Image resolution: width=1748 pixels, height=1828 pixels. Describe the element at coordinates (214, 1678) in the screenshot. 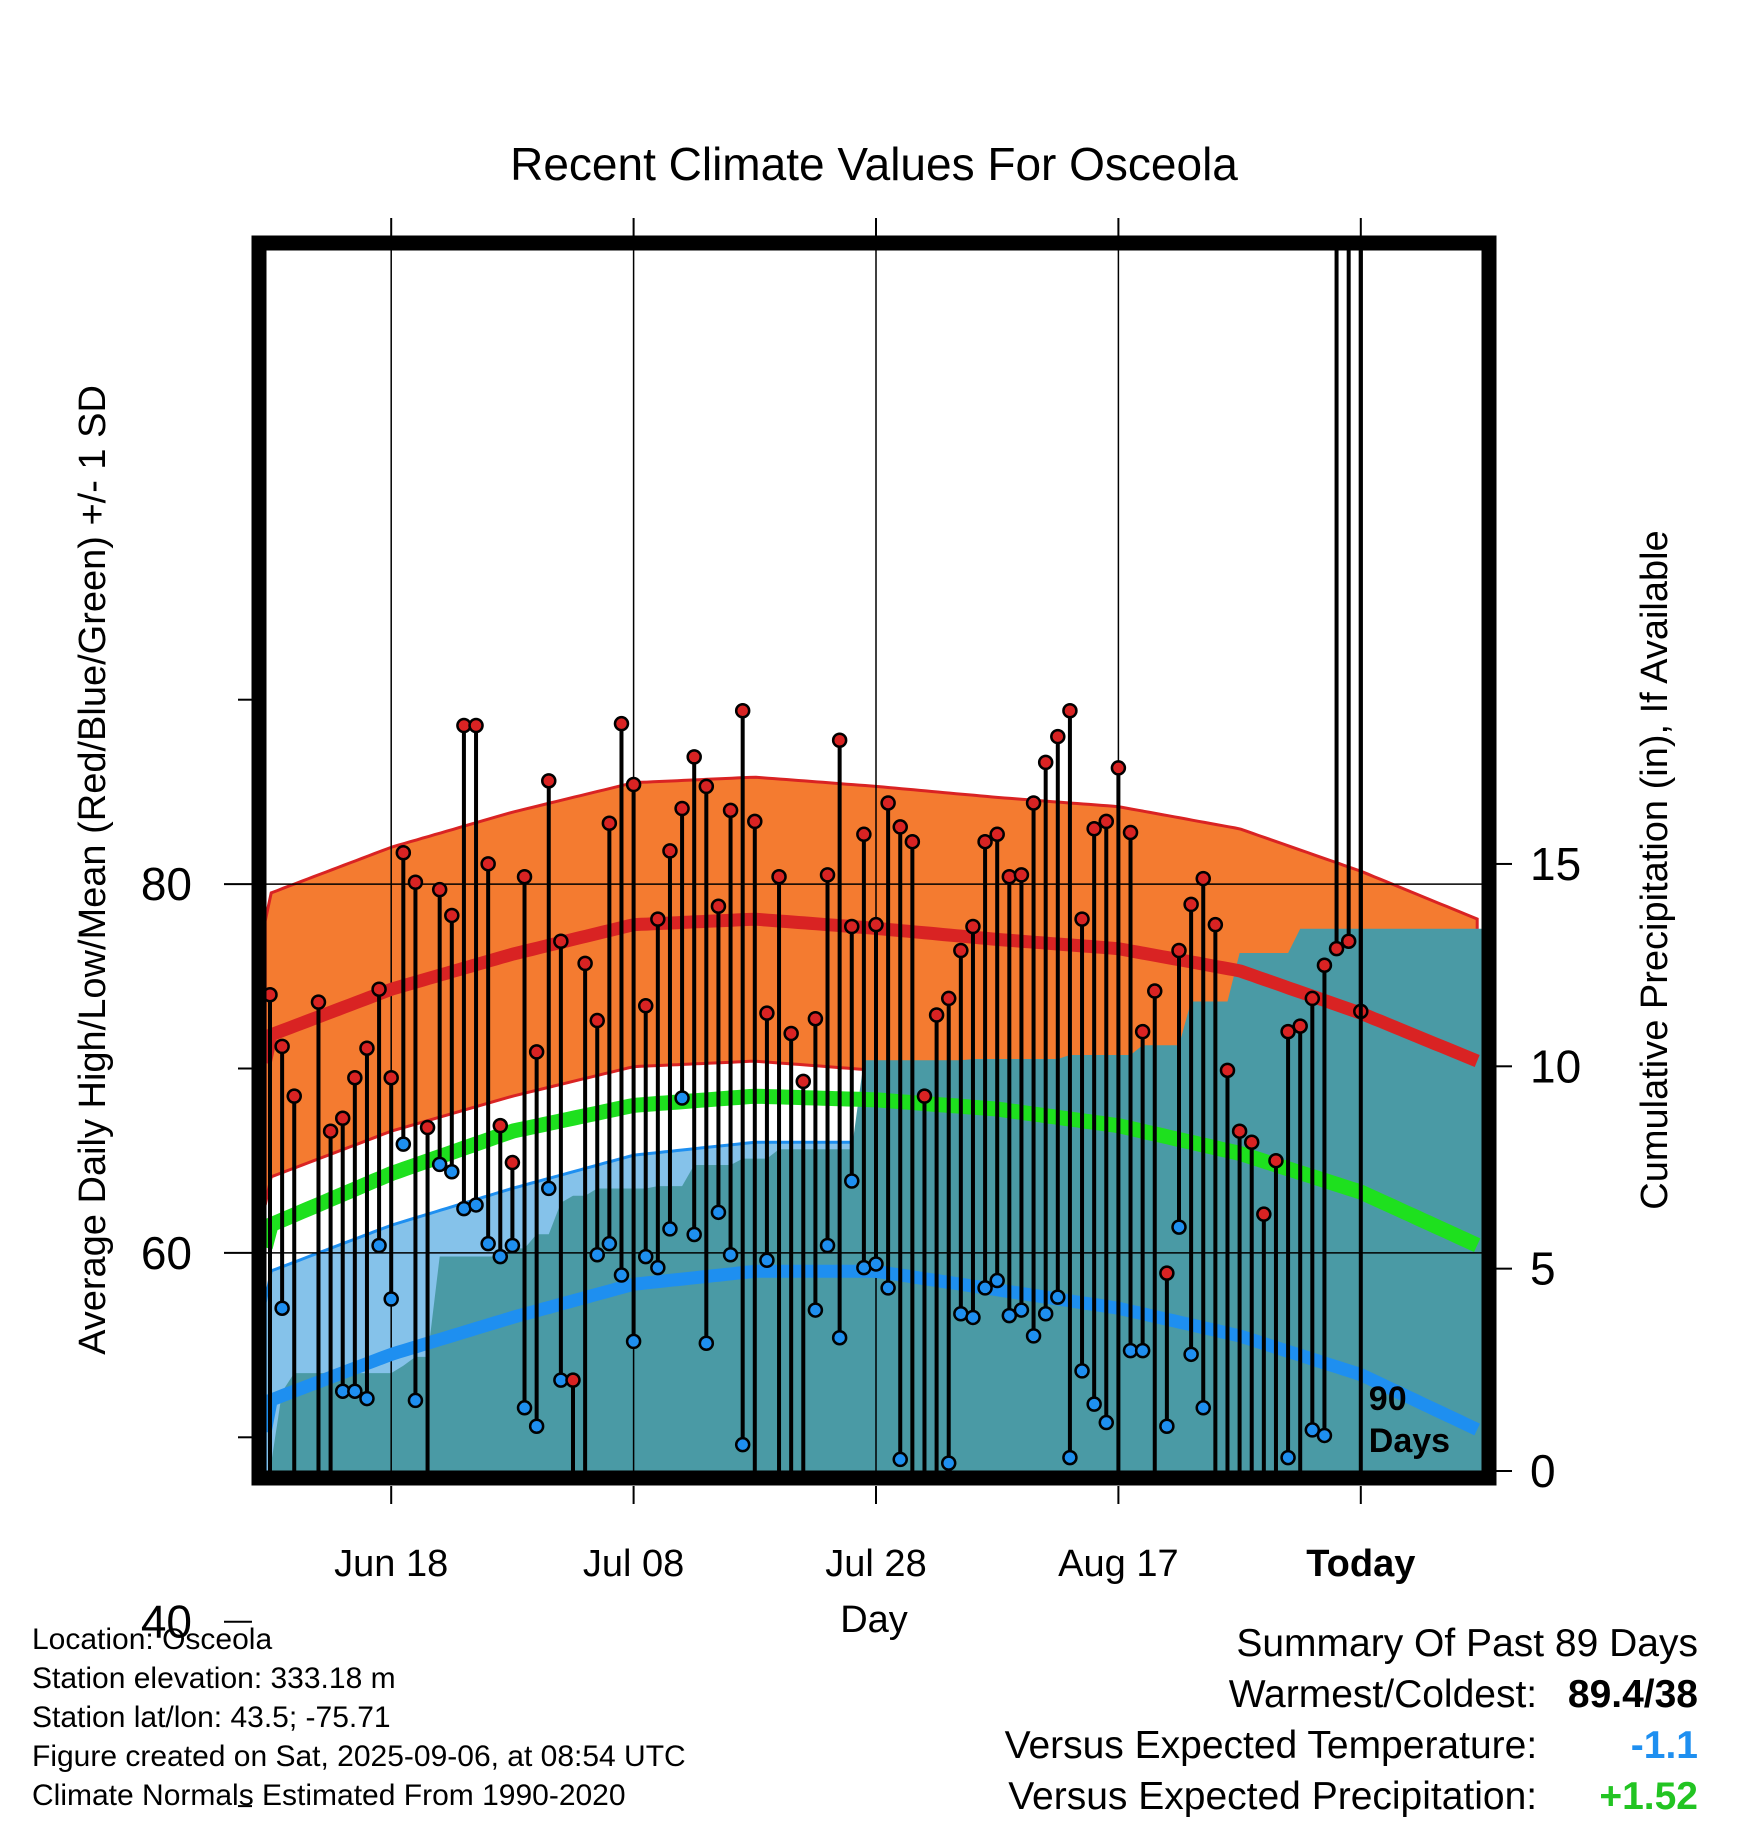

I see `elevation-text: Station elevation: 333.18 m` at that location.